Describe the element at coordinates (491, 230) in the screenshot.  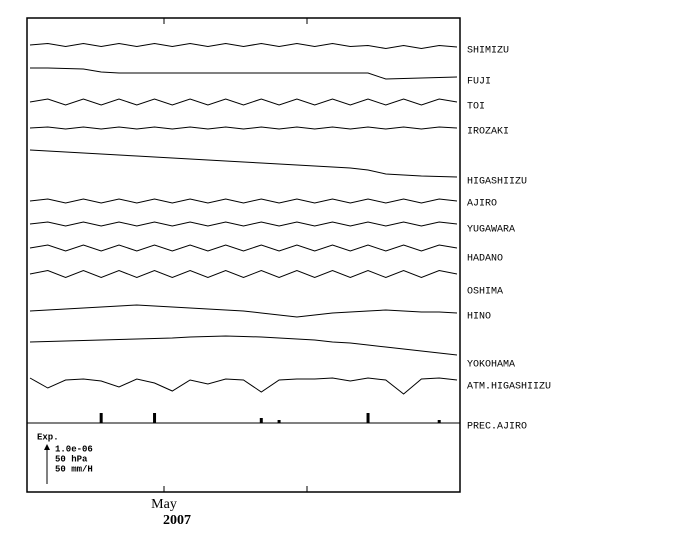
I see `series-label: YUGAWARA` at that location.